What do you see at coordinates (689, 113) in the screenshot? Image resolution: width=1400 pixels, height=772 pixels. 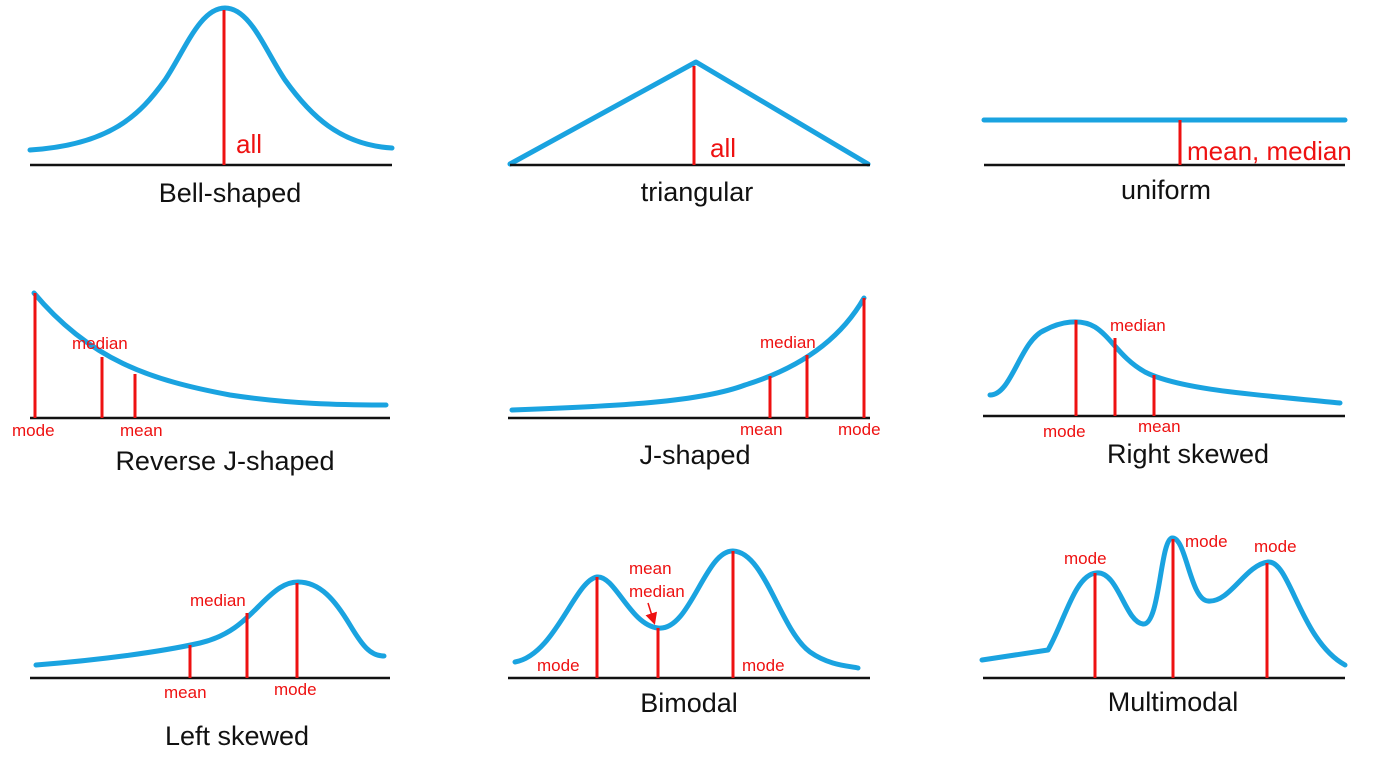 I see `triangular-curve` at bounding box center [689, 113].